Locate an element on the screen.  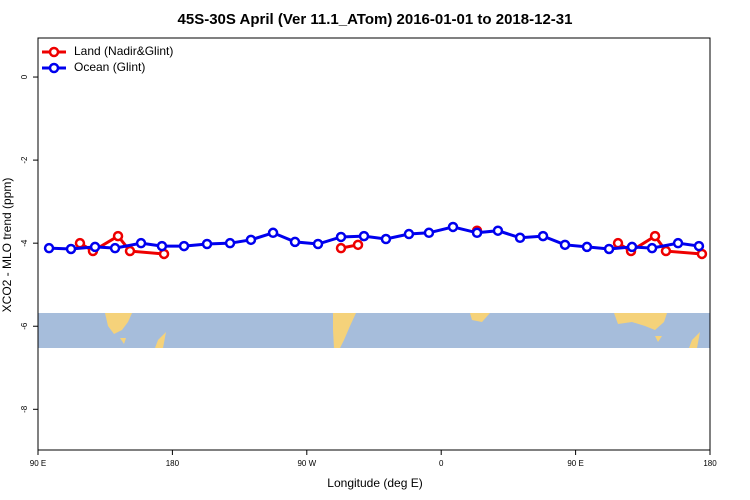
y-tick-label: -4 is located at coordinates (24, 243).